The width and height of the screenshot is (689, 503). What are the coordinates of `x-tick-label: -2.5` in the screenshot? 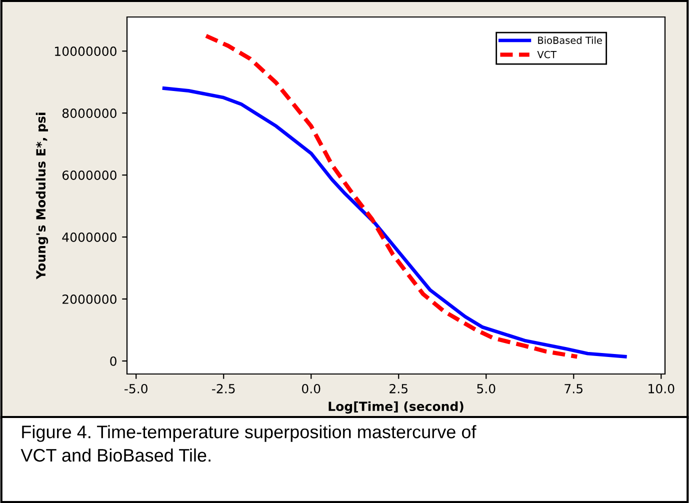 It's located at (223, 389).